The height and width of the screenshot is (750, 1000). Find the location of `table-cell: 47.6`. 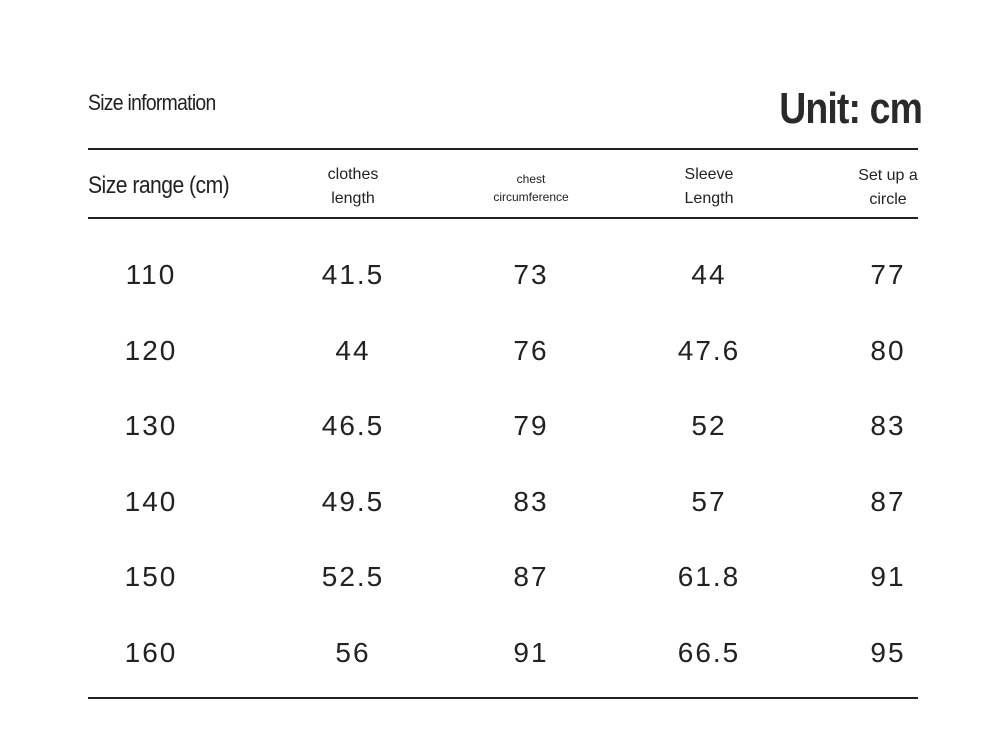

table-cell: 47.6 is located at coordinates (709, 350).